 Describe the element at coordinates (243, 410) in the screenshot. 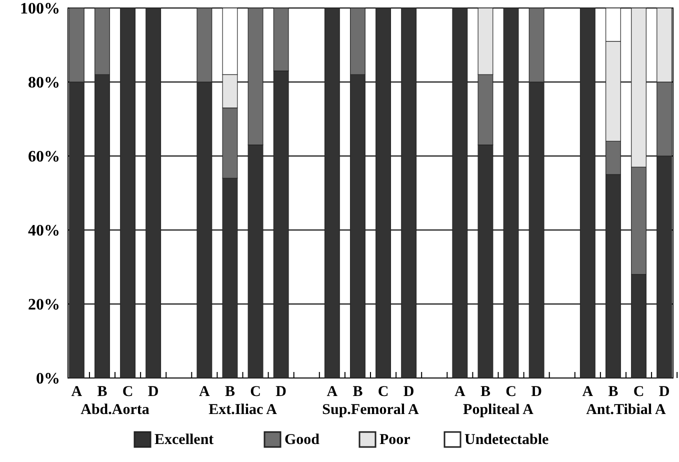

I see `text: Ext.Iliac A` at that location.